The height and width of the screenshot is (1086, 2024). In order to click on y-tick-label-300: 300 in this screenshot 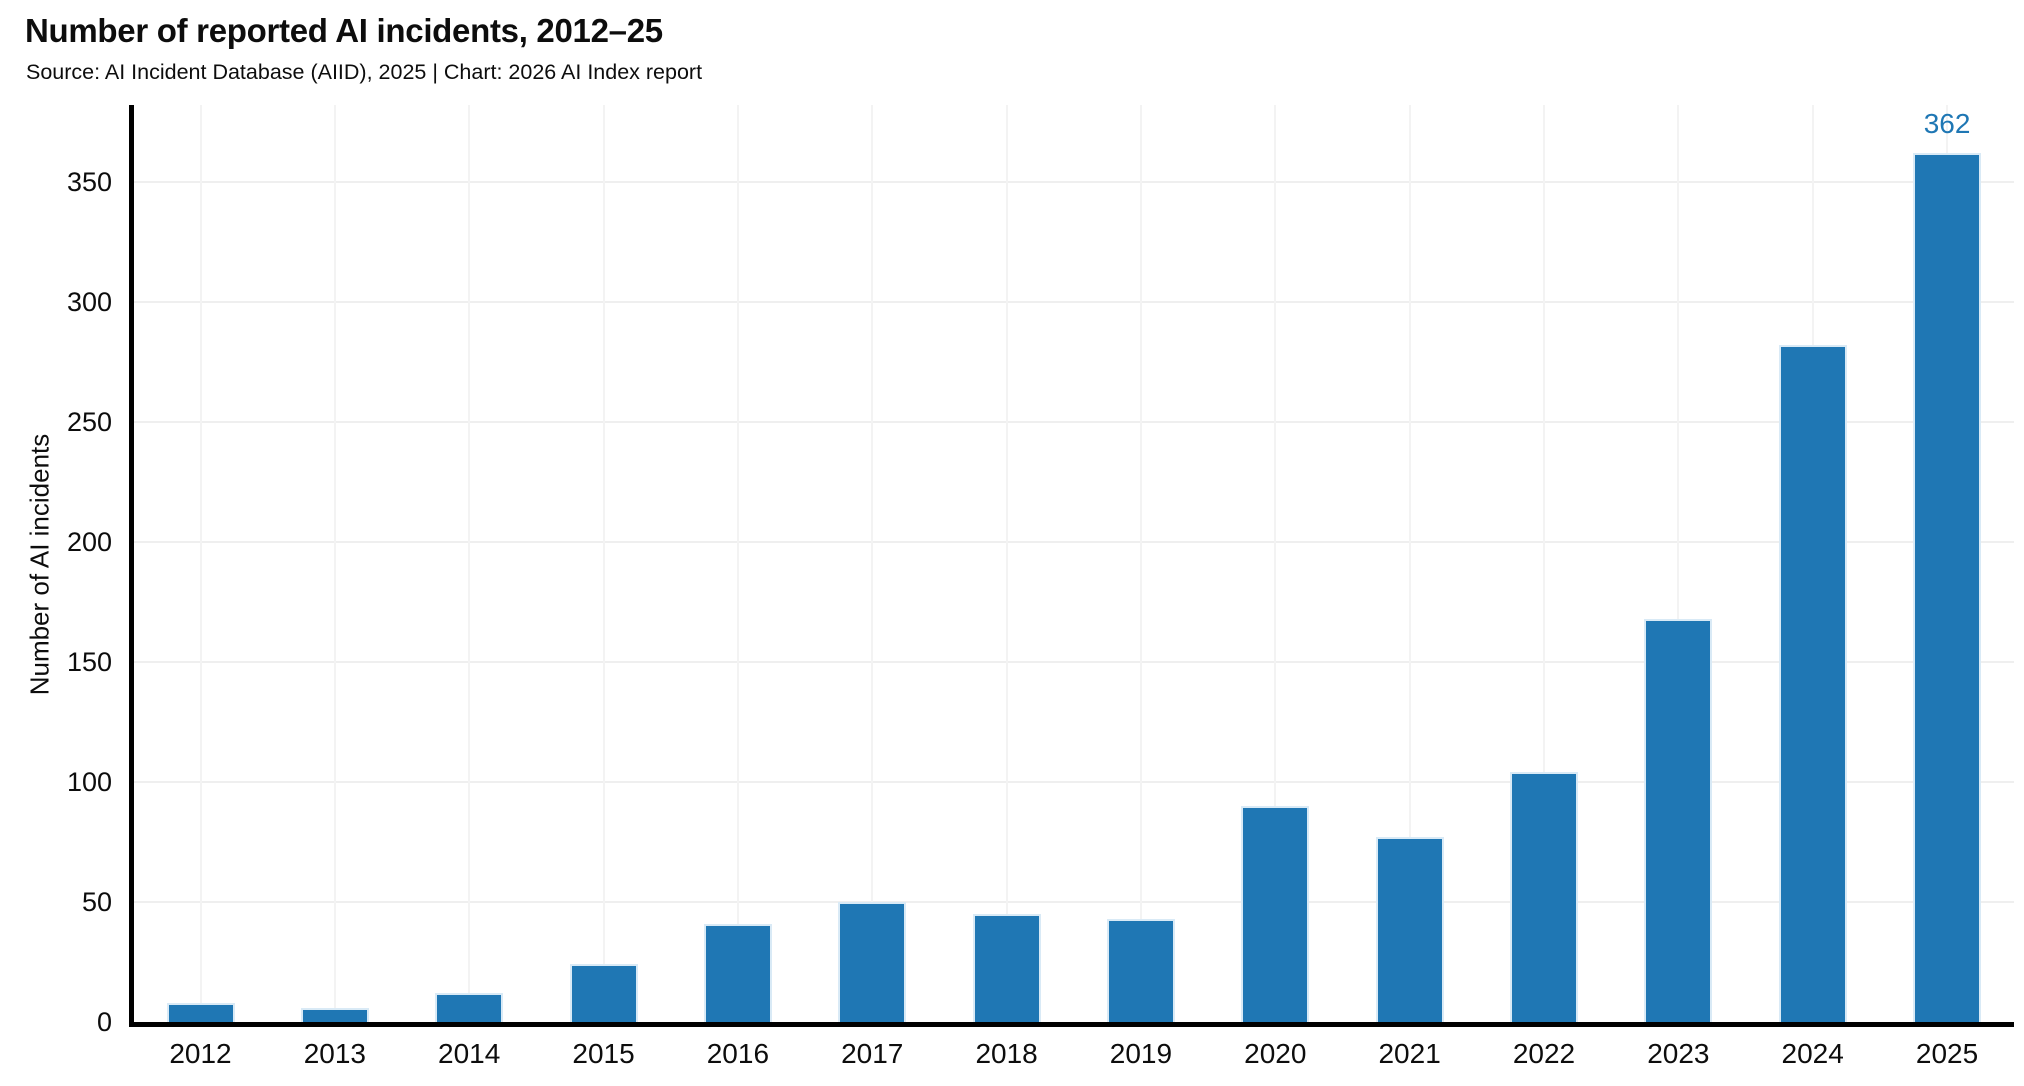, I will do `click(89, 302)`.